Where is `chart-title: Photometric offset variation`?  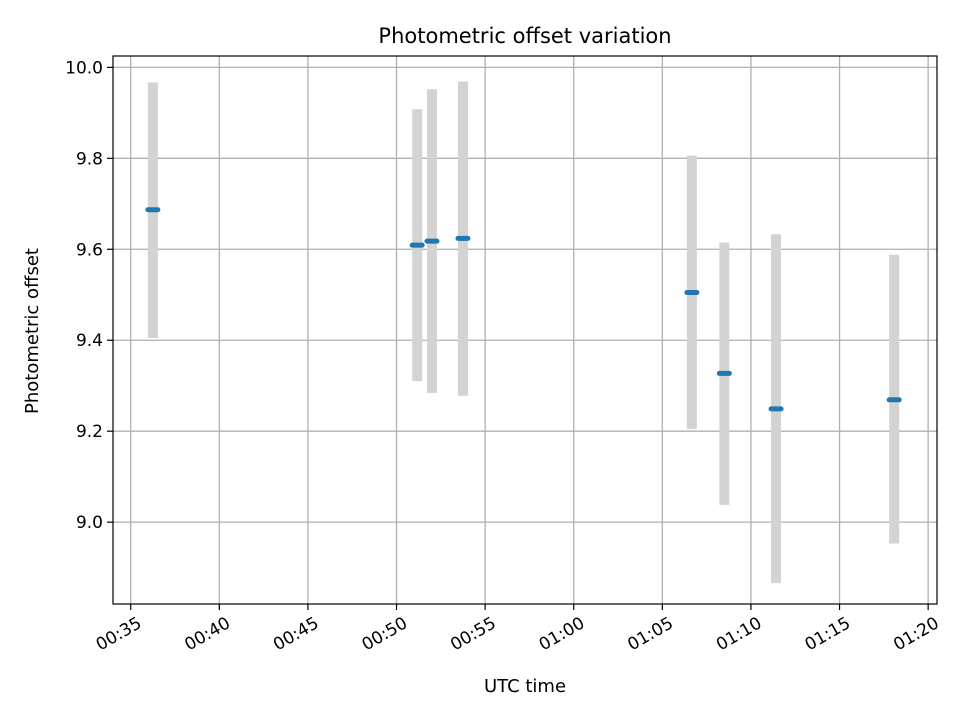 chart-title: Photometric offset variation is located at coordinates (524, 36).